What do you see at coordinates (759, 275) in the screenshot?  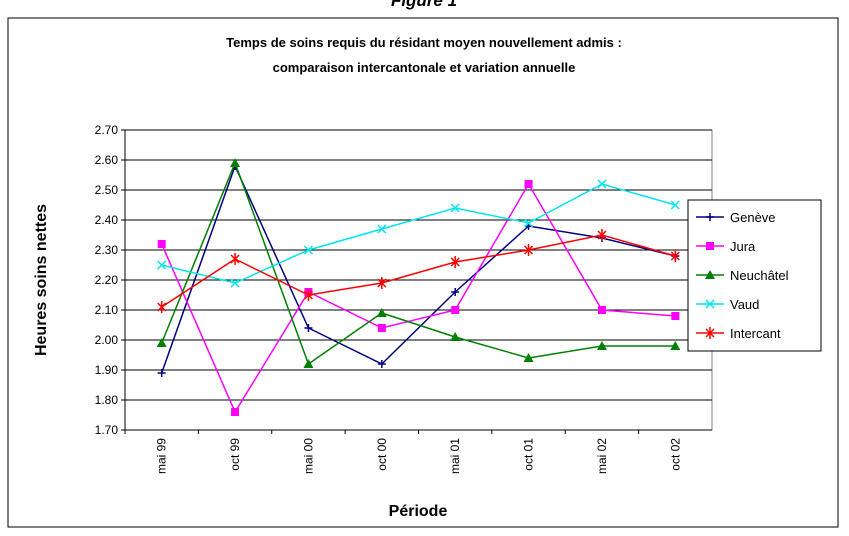 I see `legend-label: Neuchâtel` at bounding box center [759, 275].